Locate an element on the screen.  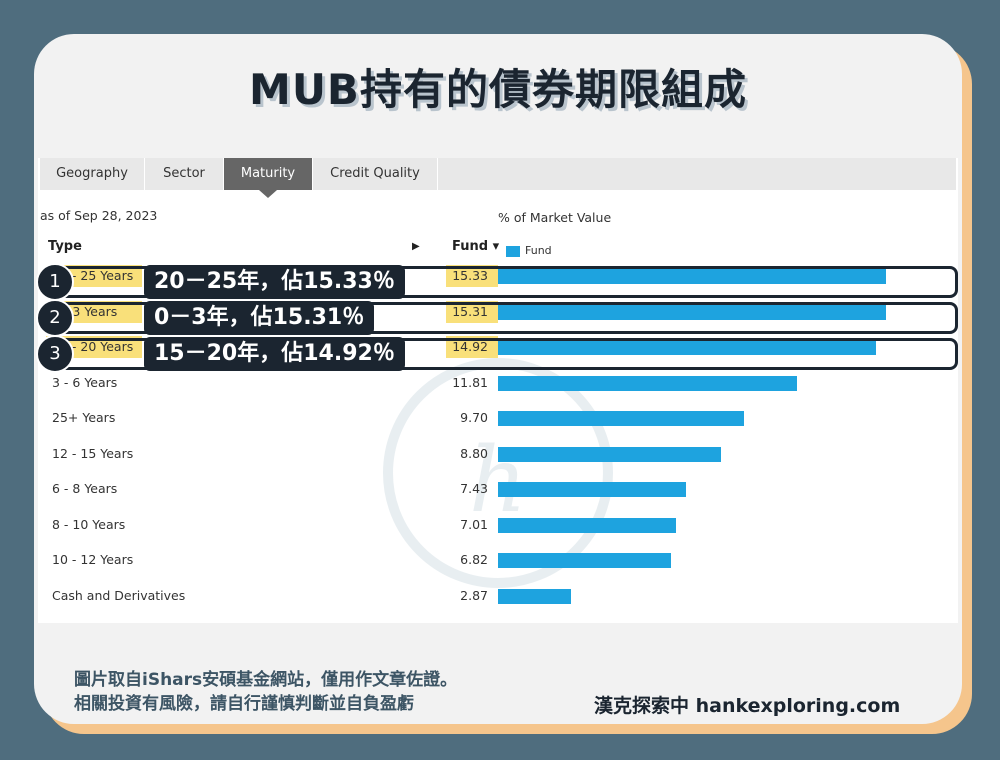
tab-sector: Sector is located at coordinates (184, 174).